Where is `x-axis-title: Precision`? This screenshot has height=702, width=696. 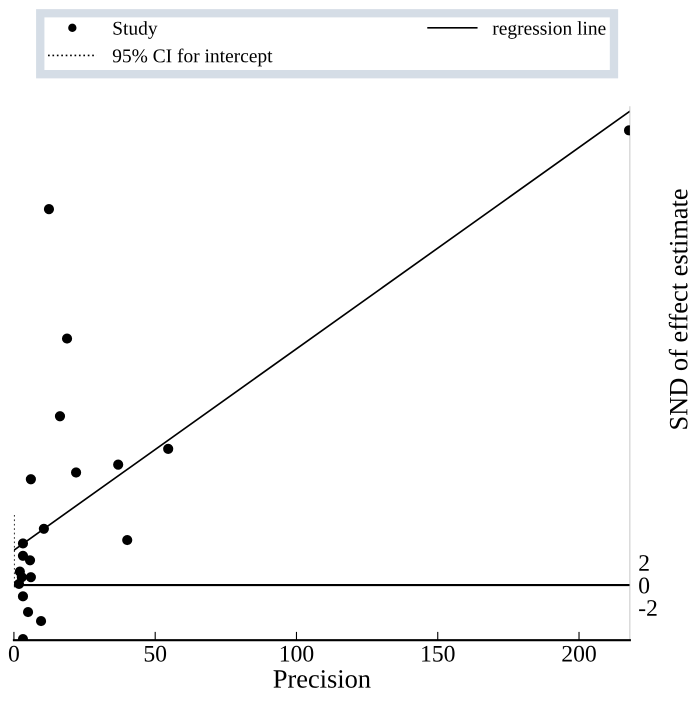 x-axis-title: Precision is located at coordinates (322, 679).